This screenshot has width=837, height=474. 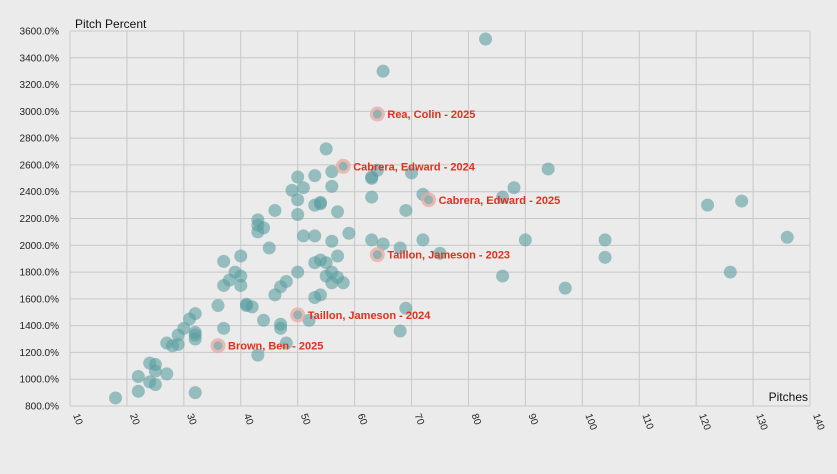 What do you see at coordinates (40, 139) in the screenshot?
I see `y-tick-label: 2800.0%` at bounding box center [40, 139].